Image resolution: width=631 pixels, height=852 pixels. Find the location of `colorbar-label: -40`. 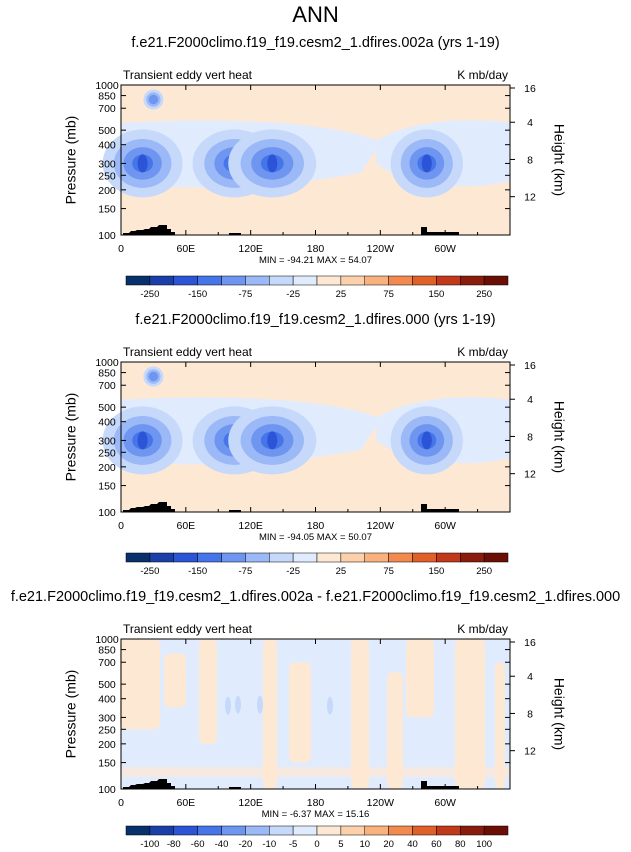

colorbar-label: -40 is located at coordinates (222, 844).